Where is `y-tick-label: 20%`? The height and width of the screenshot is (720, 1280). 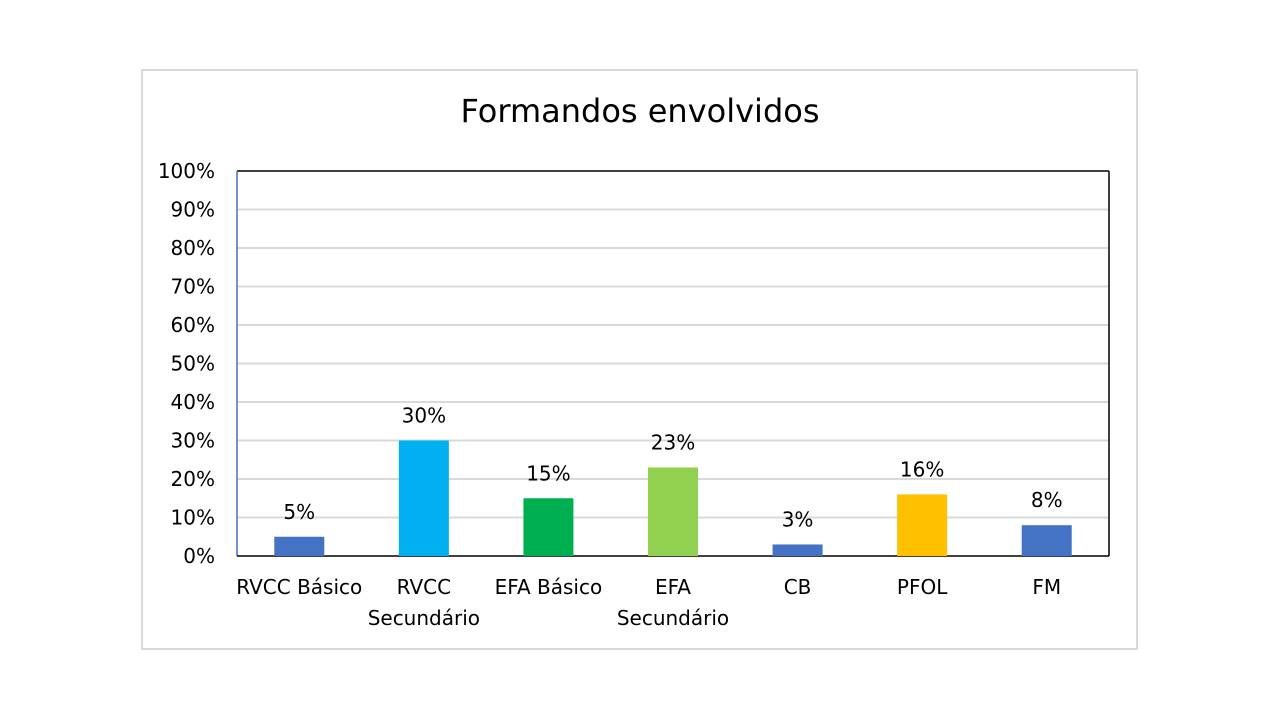 y-tick-label: 20% is located at coordinates (193, 479).